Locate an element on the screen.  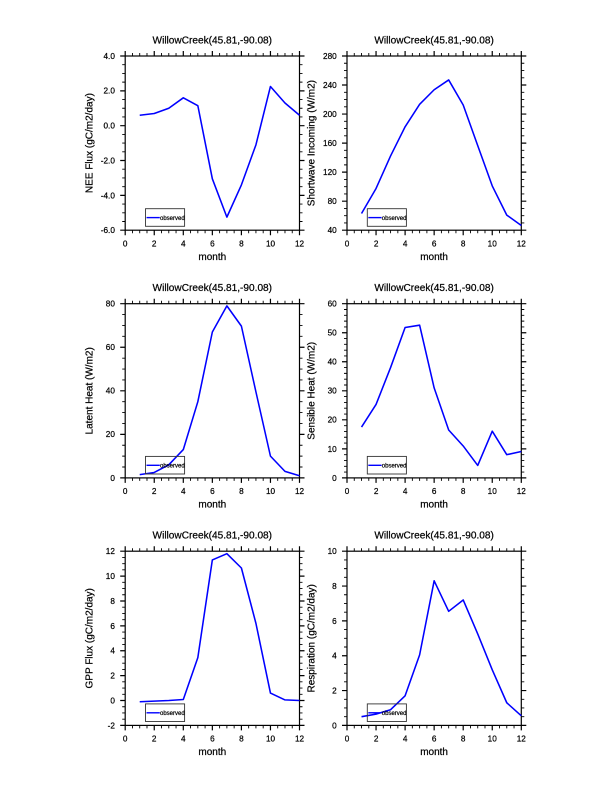
svg-text: -4.0 is located at coordinates (108, 195).